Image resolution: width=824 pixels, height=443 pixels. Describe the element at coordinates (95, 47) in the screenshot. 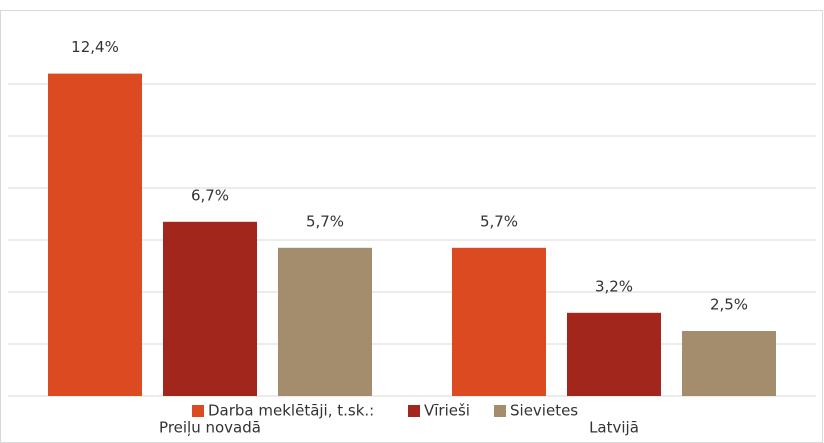

I see `data-label: 12,4%` at that location.